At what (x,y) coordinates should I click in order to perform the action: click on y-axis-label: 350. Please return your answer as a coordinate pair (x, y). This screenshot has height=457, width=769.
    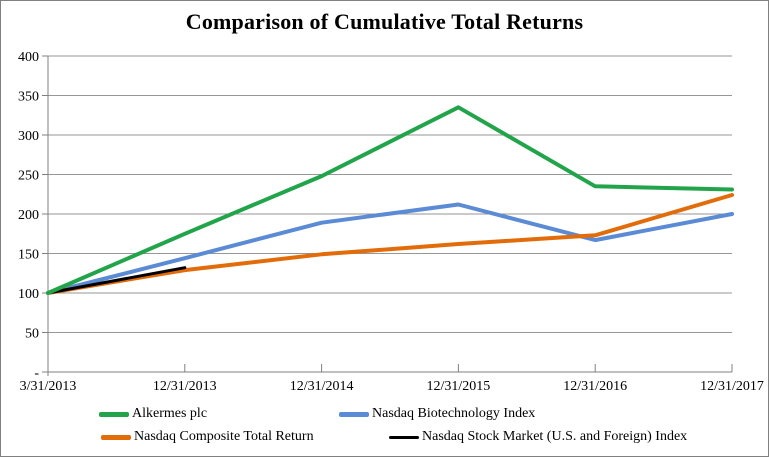
    Looking at the image, I should click on (28, 97).